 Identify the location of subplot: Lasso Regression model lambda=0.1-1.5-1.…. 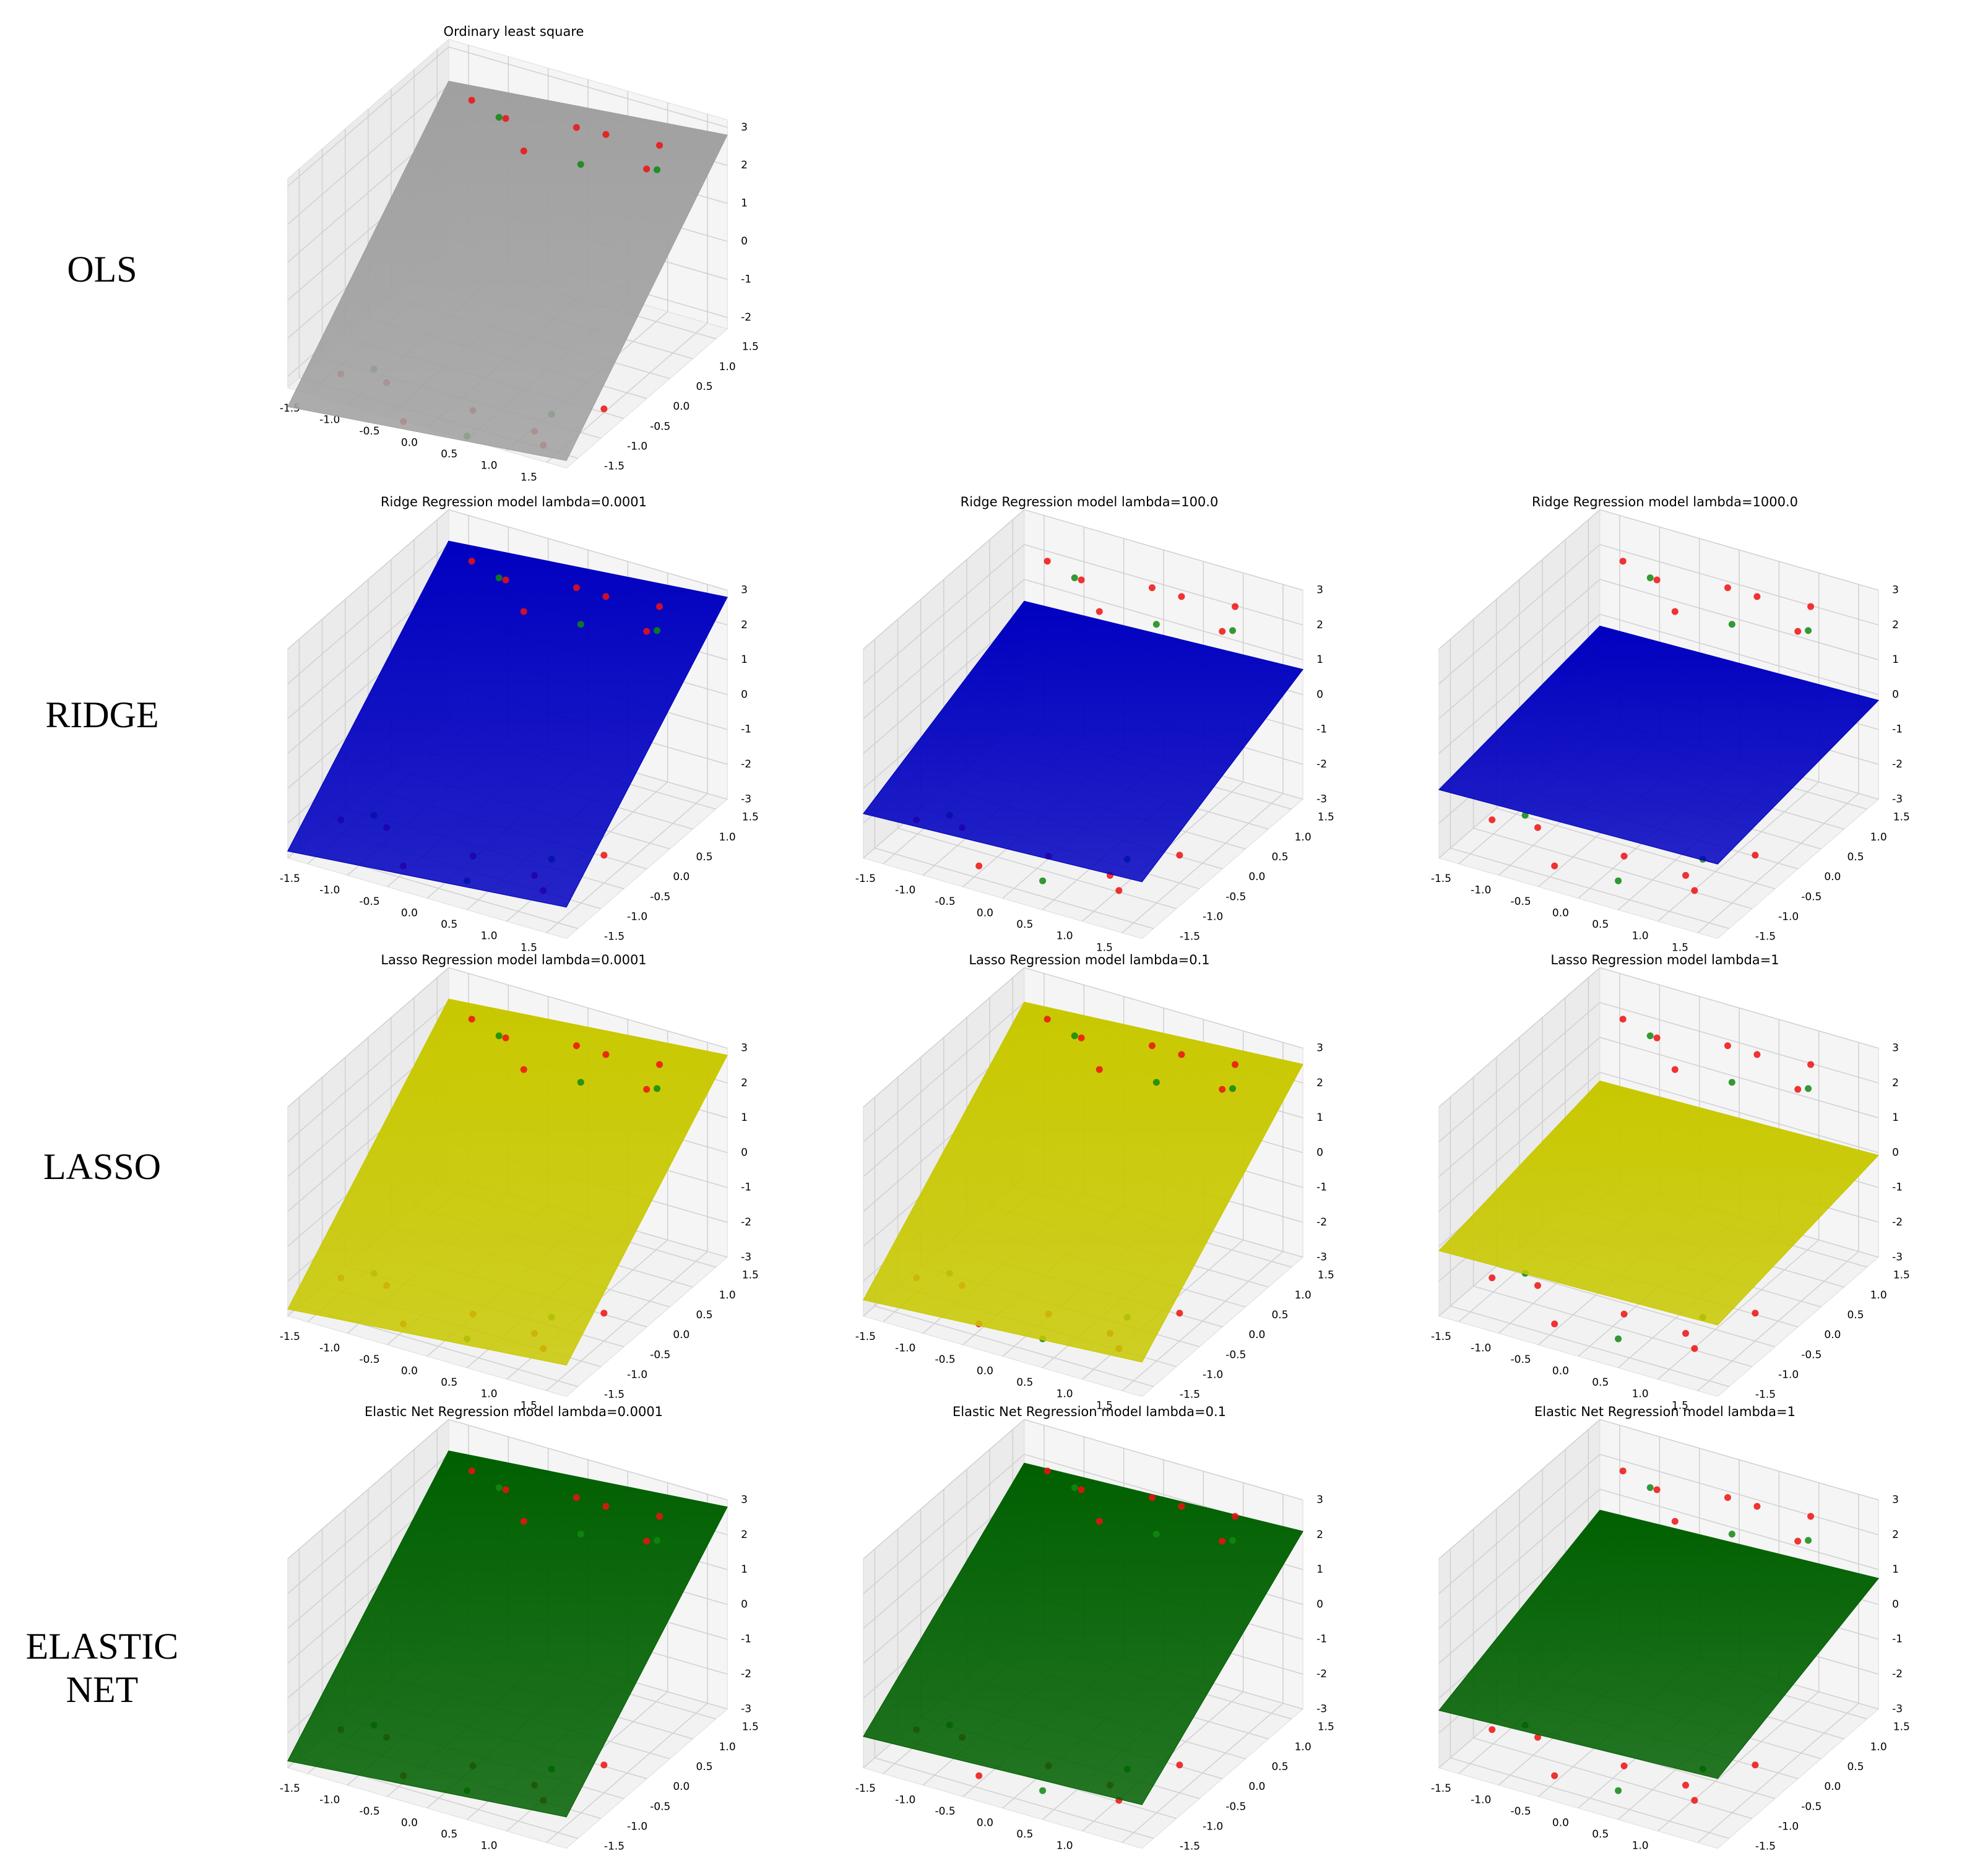
(1094, 1182).